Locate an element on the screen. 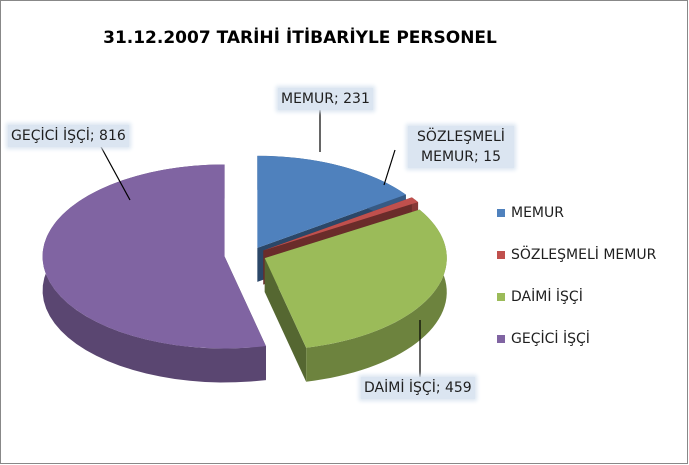 The image size is (689, 465). legend-label: GEÇİCİ İŞÇİ is located at coordinates (550, 338).